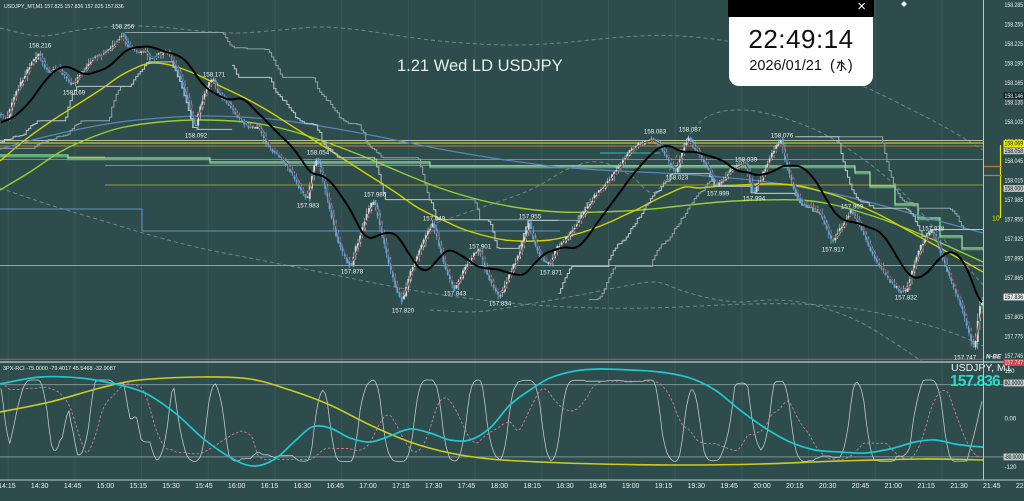 This screenshot has width=1024, height=501. Describe the element at coordinates (237, 486) in the screenshot. I see `svg-text: 16:00` at that location.